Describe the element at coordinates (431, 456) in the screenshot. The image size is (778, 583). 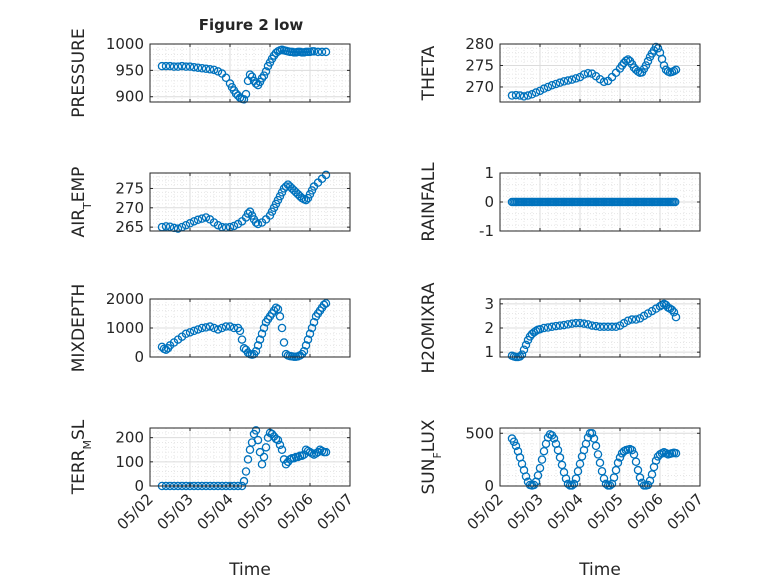
I see `y-axis-label: SUNFLUX` at that location.